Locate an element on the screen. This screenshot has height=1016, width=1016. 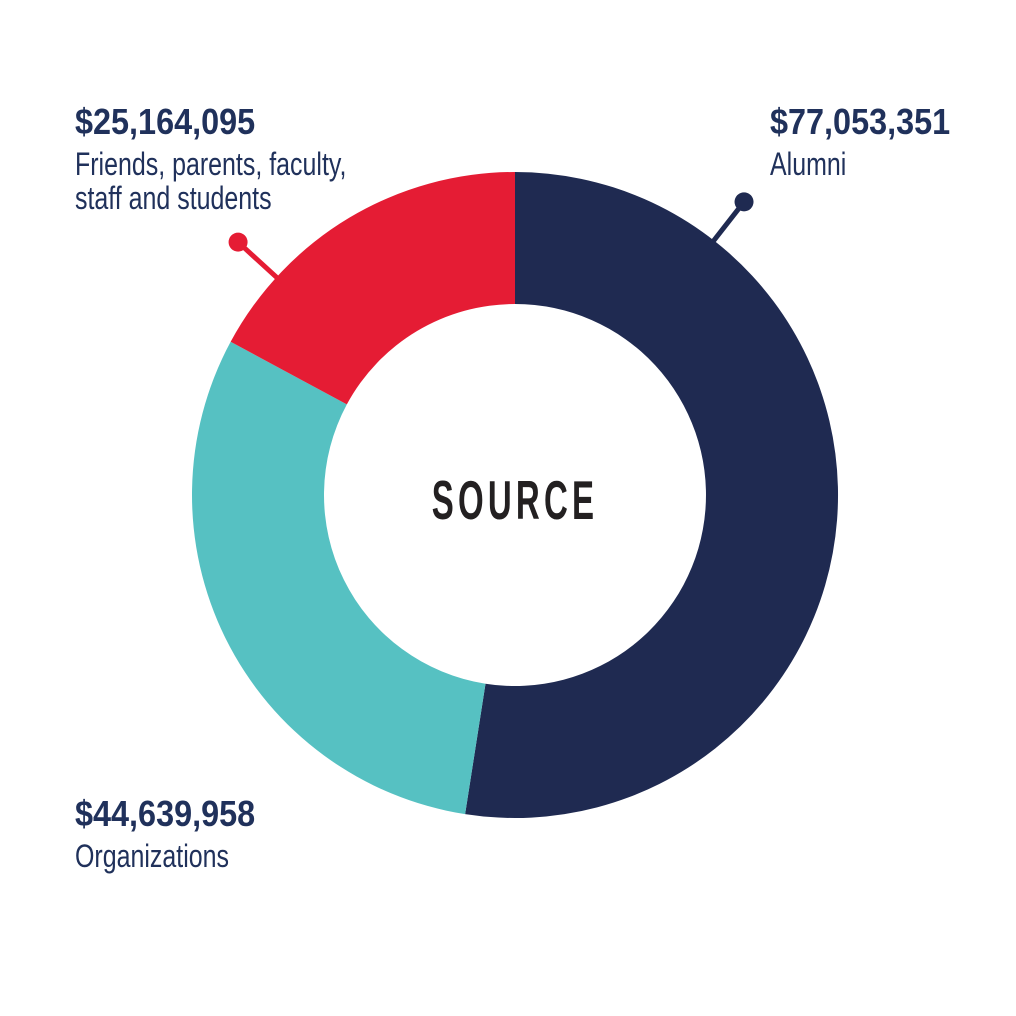
callout-dot-friends is located at coordinates (238, 242).